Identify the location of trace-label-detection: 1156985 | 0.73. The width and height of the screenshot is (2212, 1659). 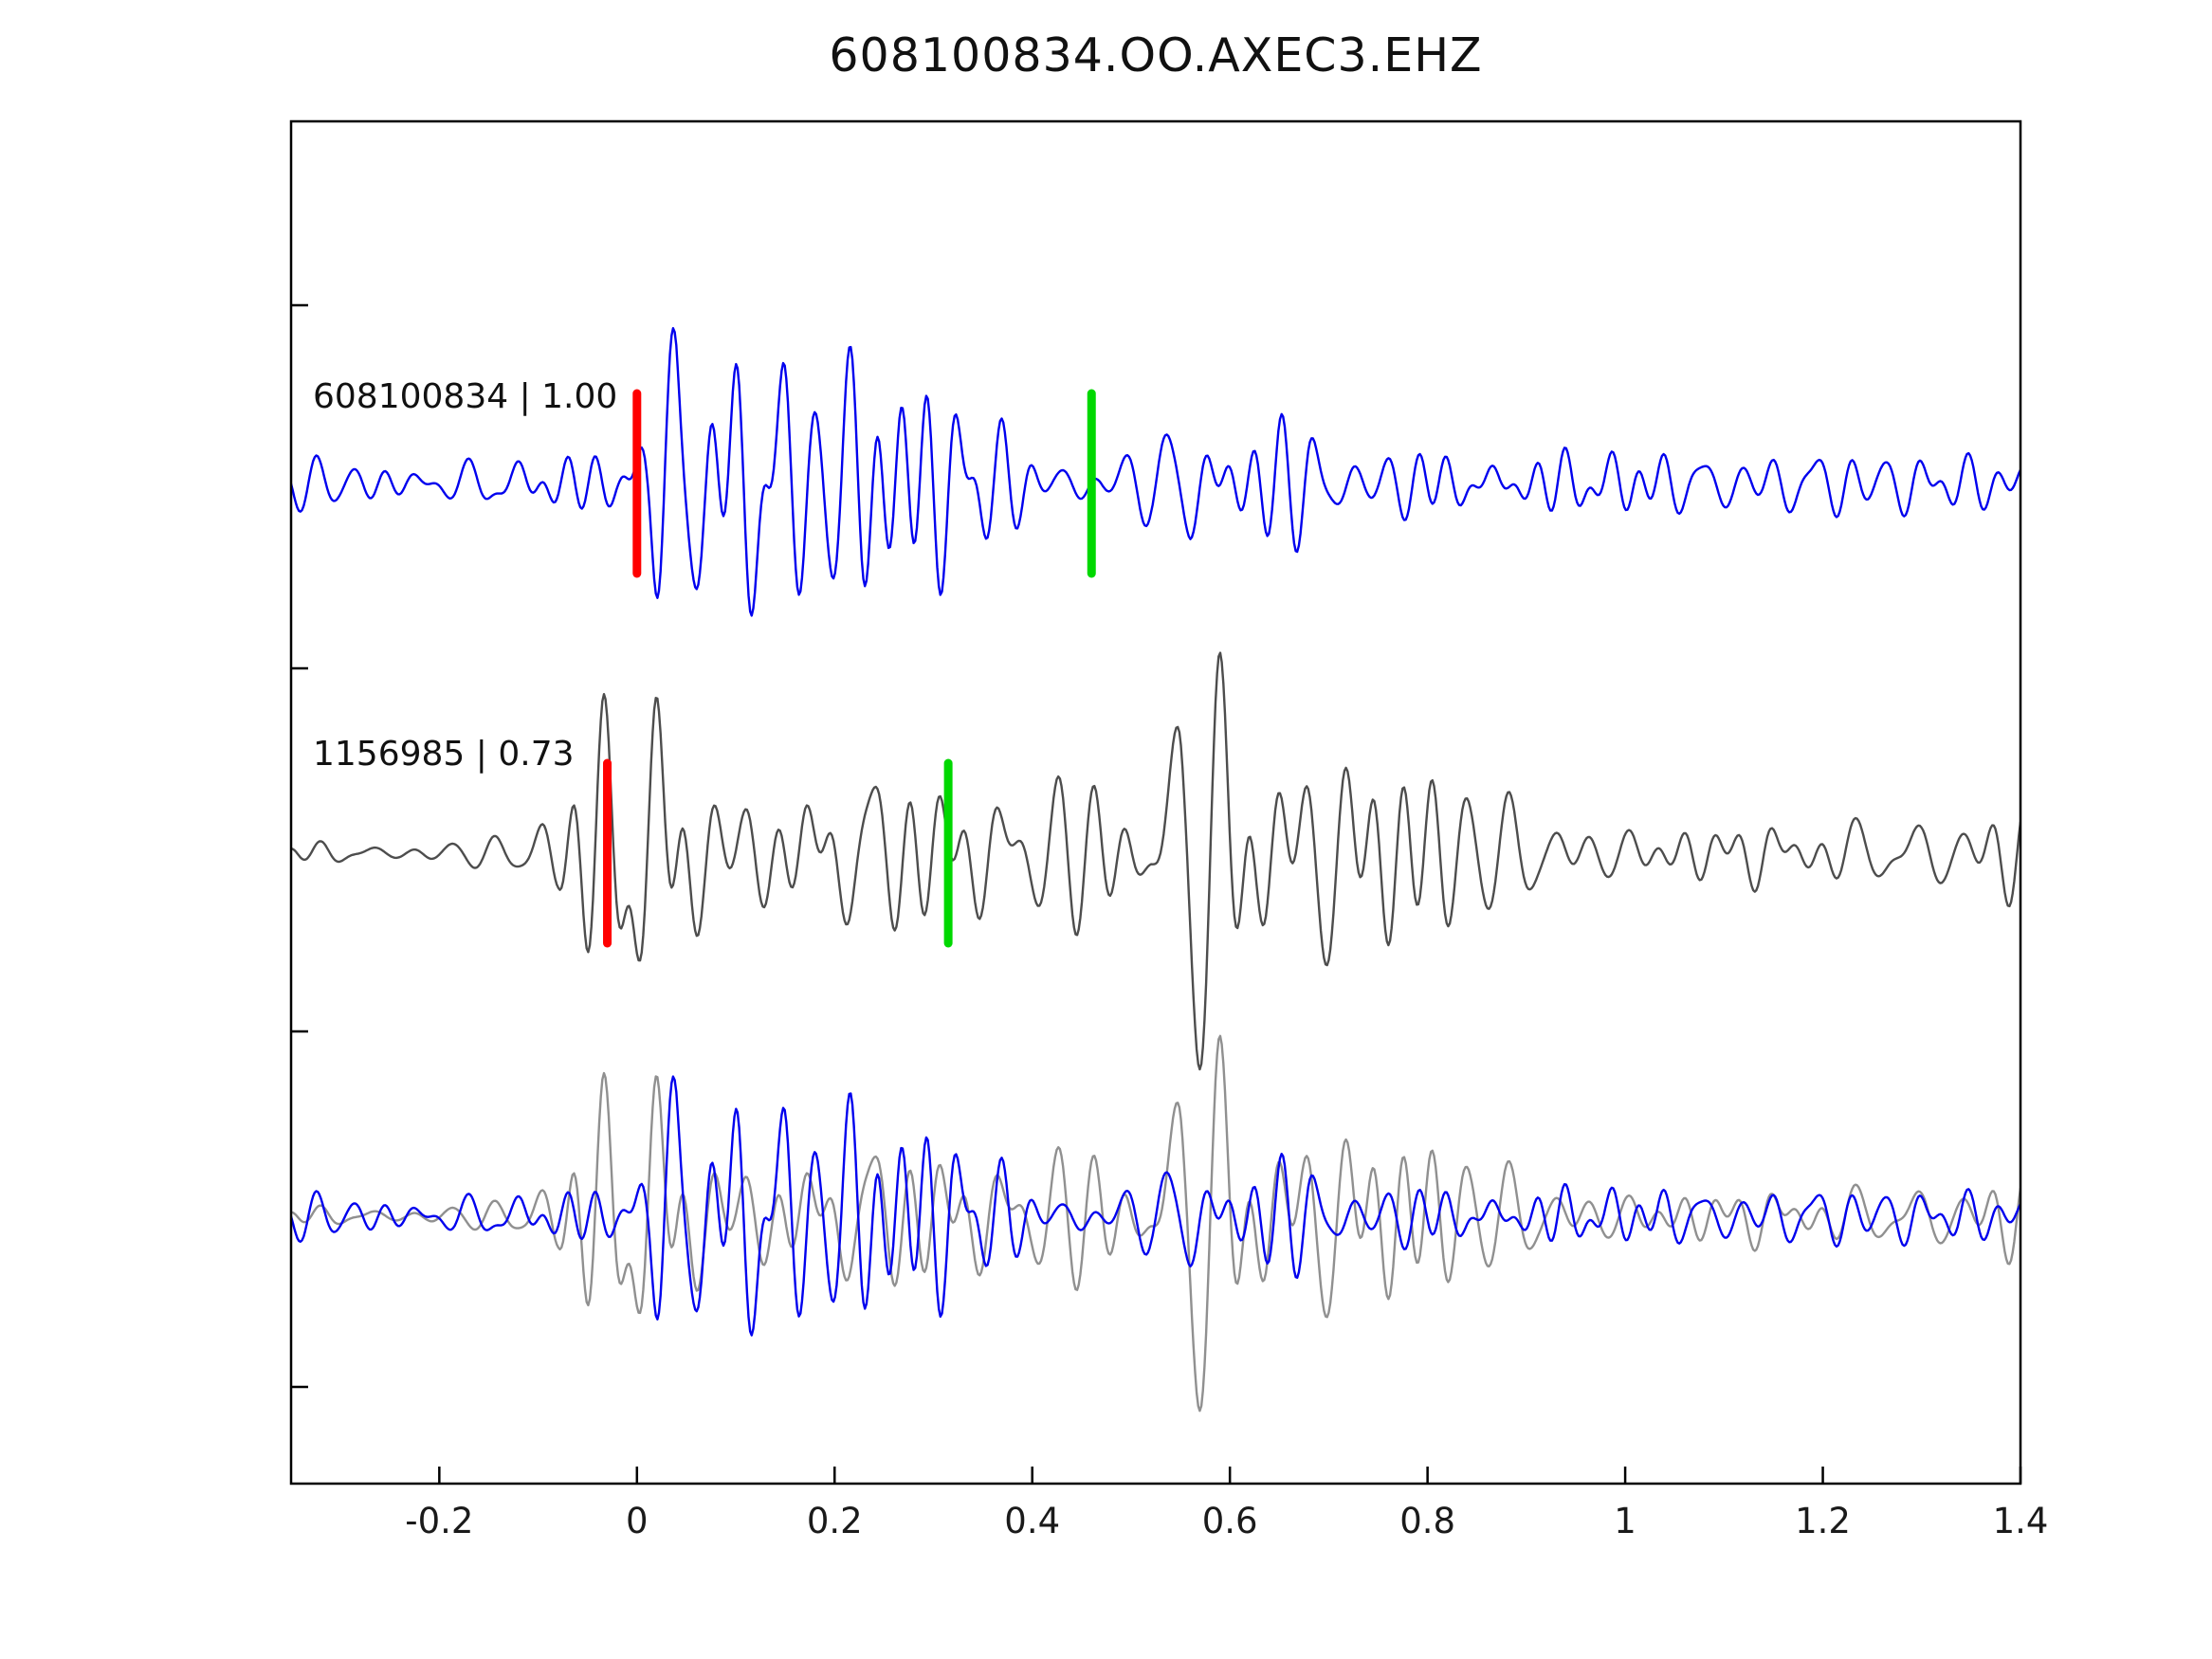
(444, 754).